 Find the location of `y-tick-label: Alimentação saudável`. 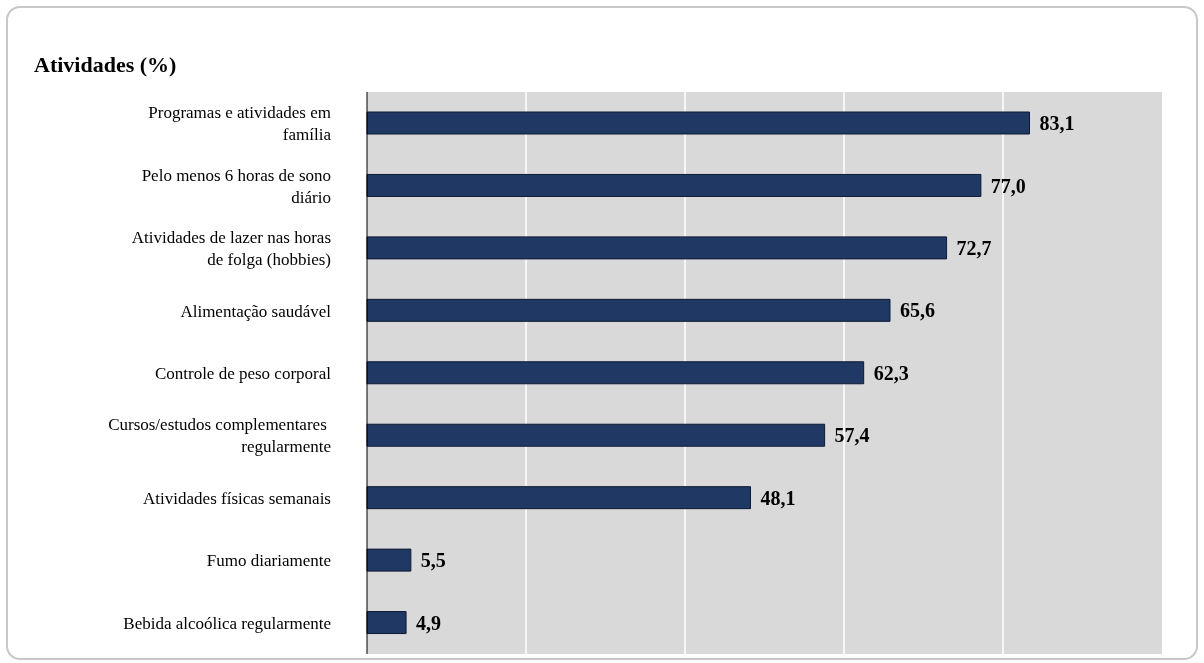

y-tick-label: Alimentação saudável is located at coordinates (256, 311).